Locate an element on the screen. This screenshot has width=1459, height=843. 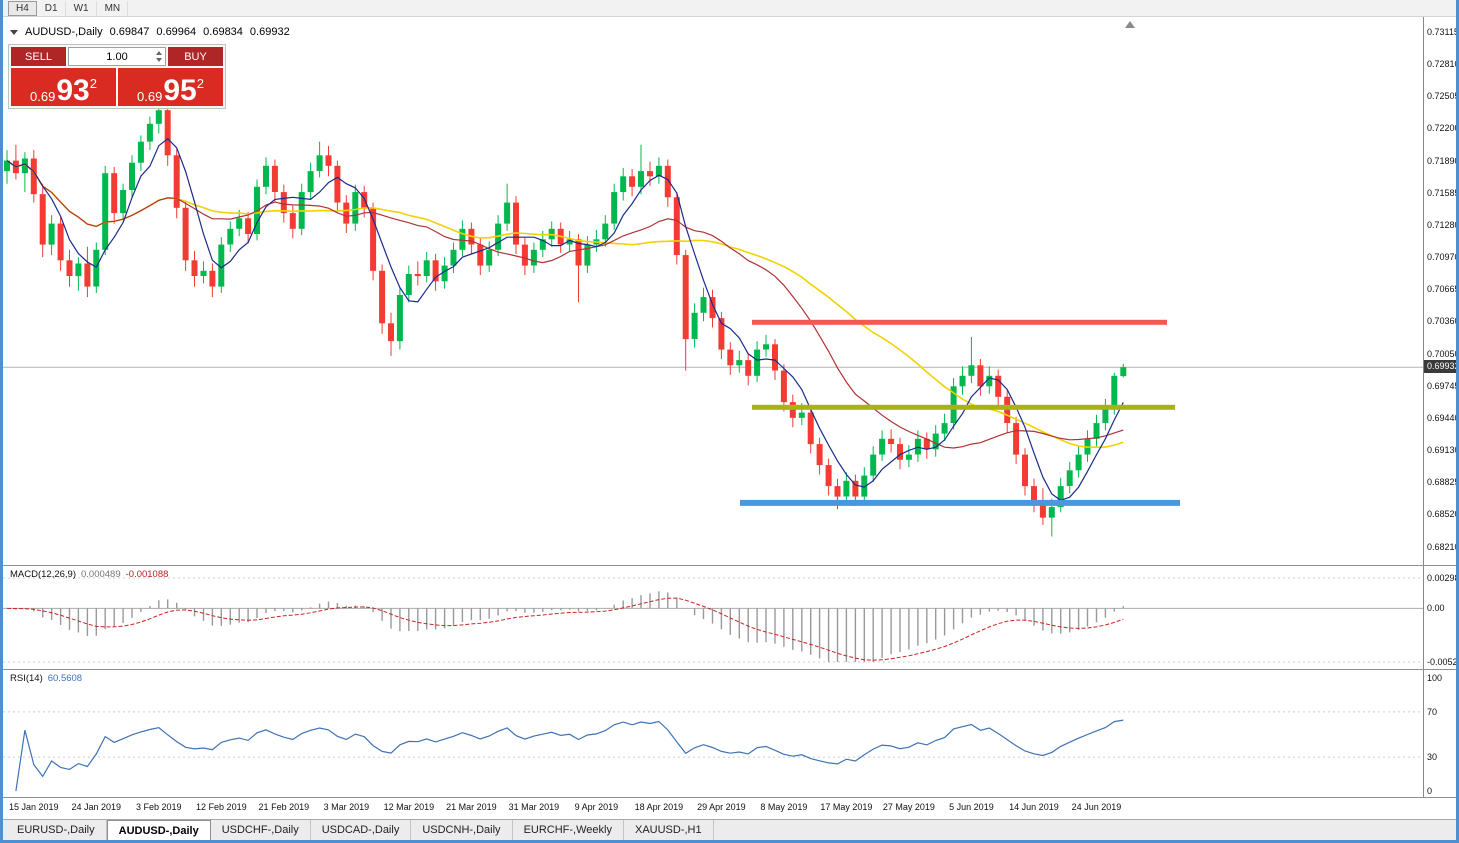
macd-main-value: 0.000489 is located at coordinates (101, 574).